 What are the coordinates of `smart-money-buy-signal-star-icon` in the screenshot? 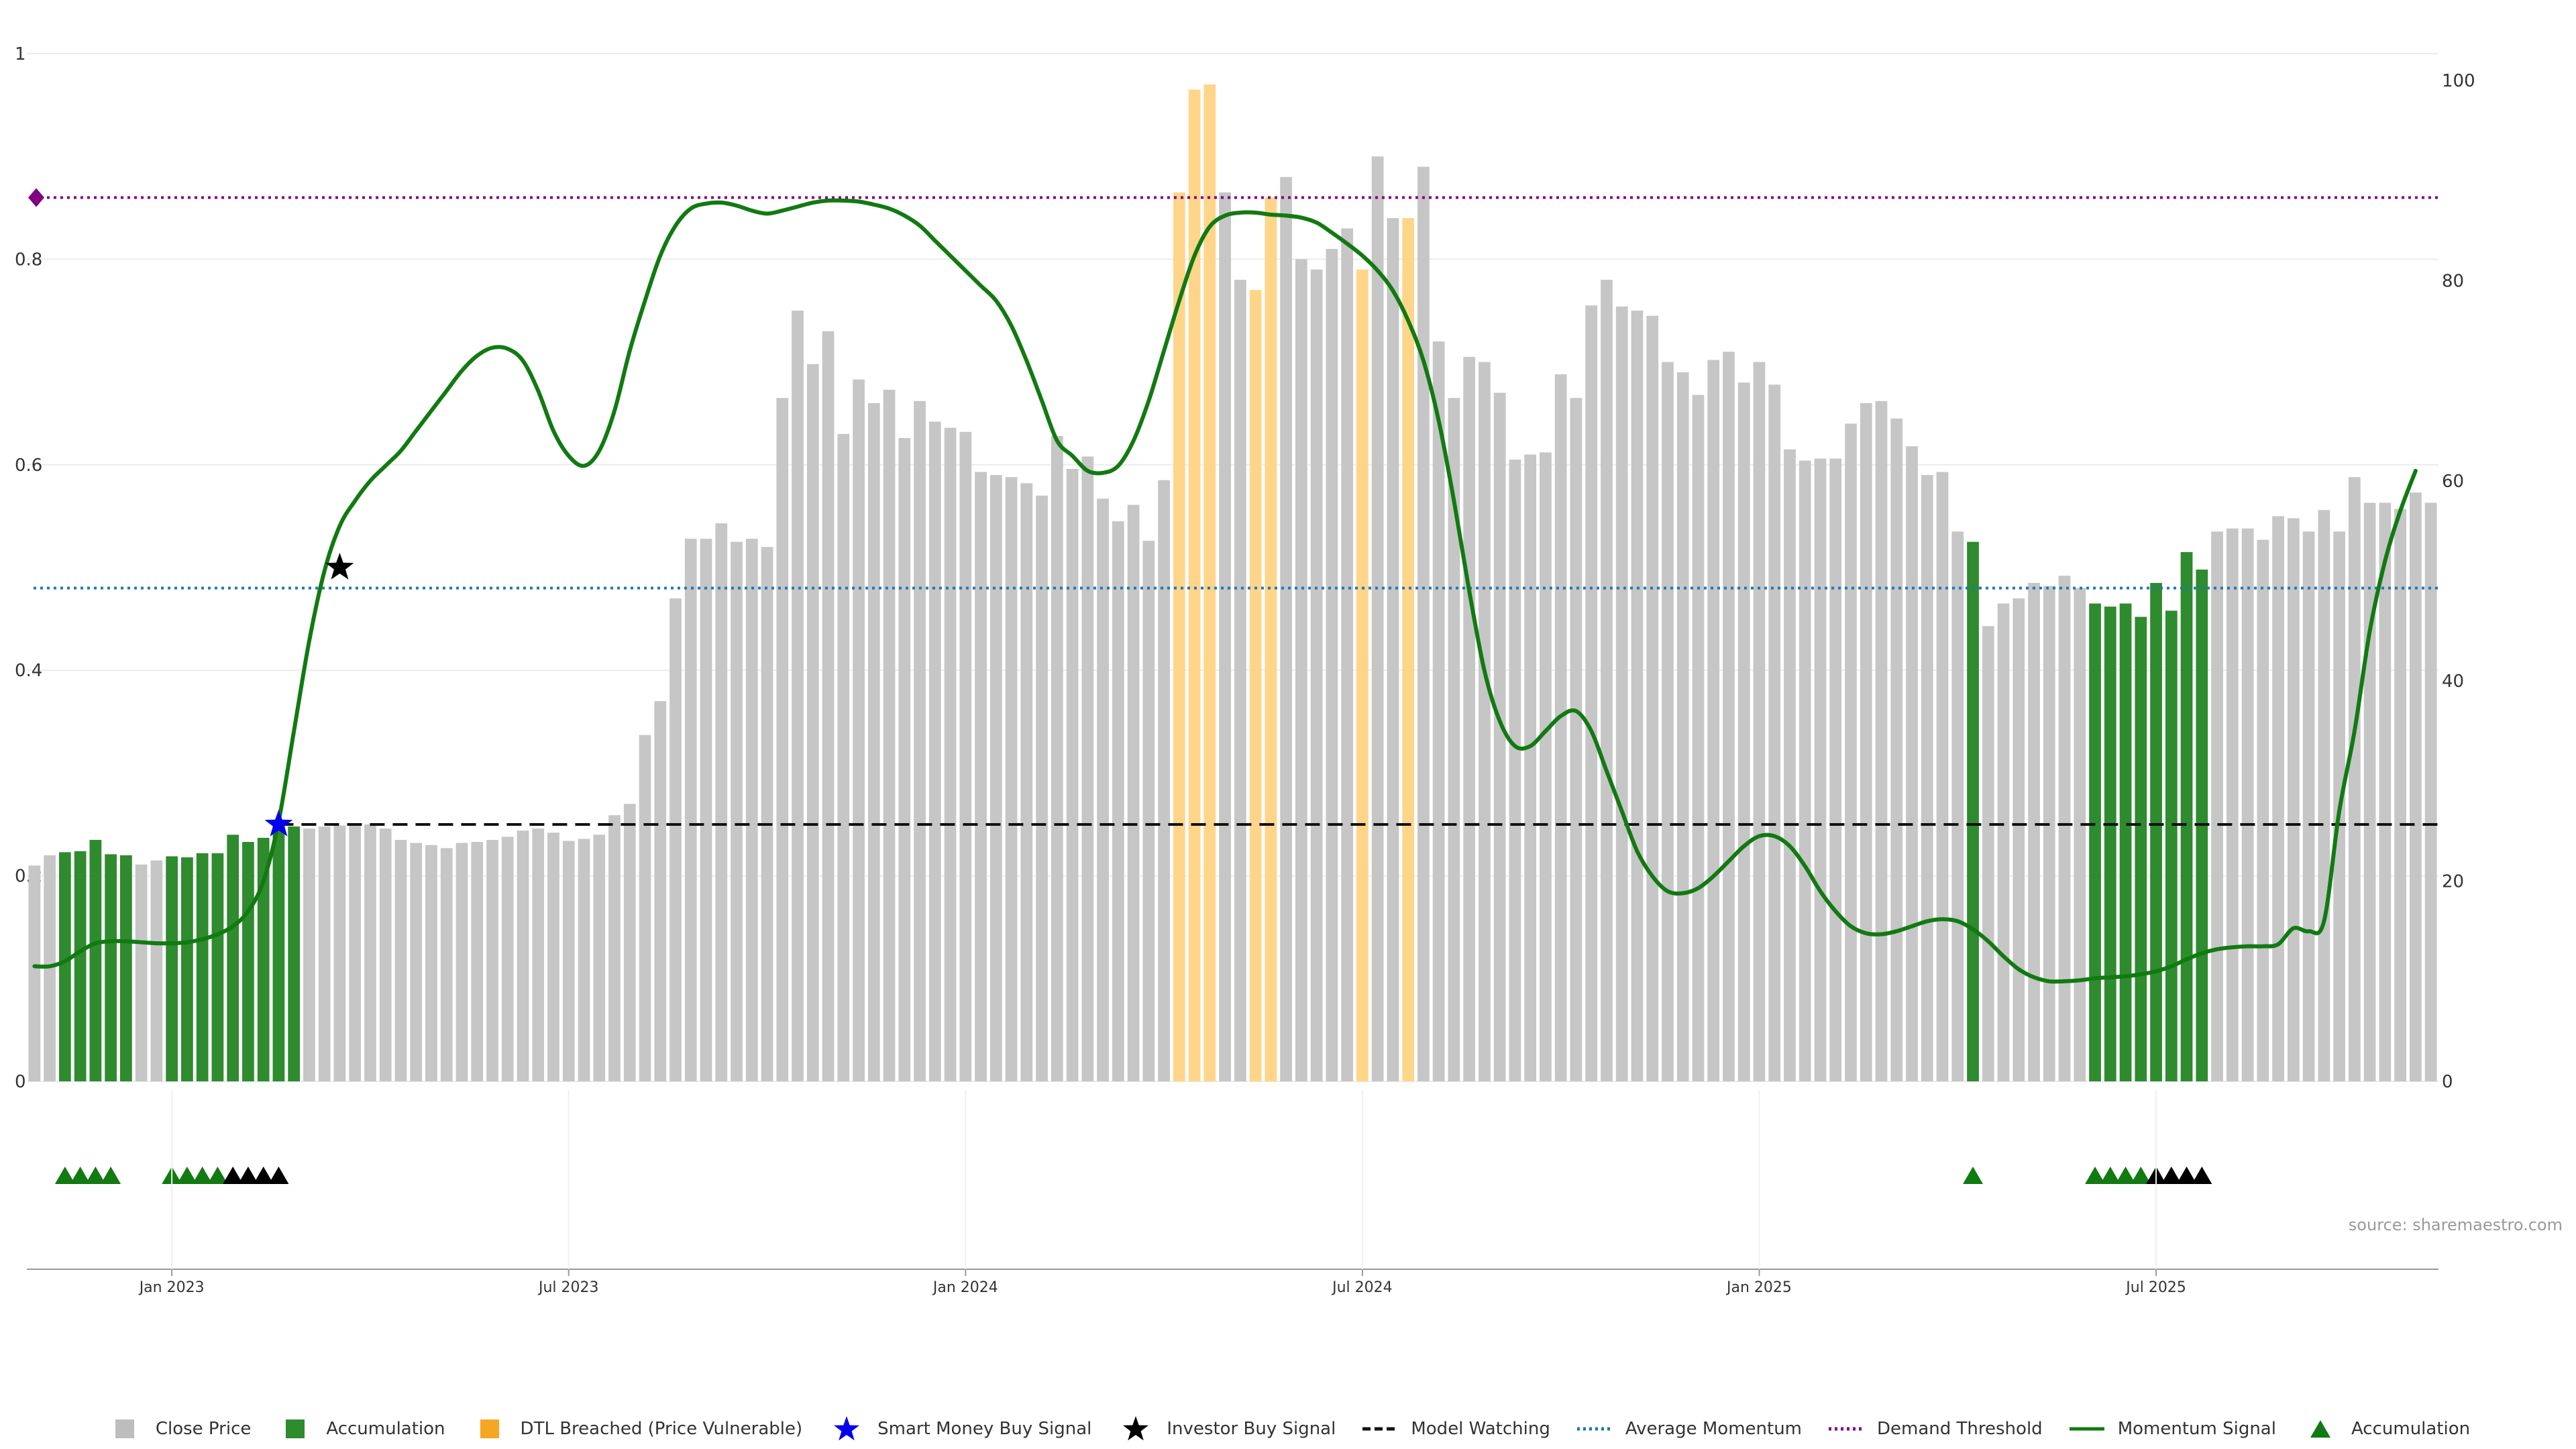 It's located at (278, 823).